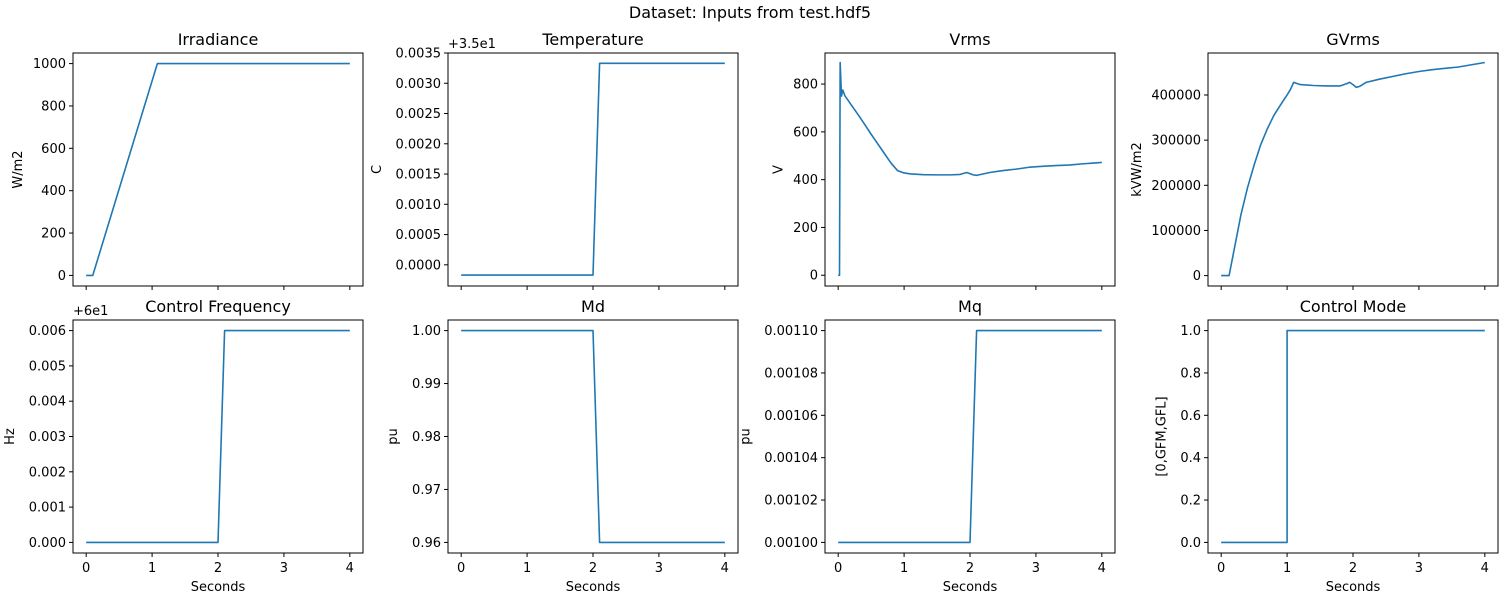  Describe the element at coordinates (218, 39) in the screenshot. I see `subplot-title: Irradiance` at that location.